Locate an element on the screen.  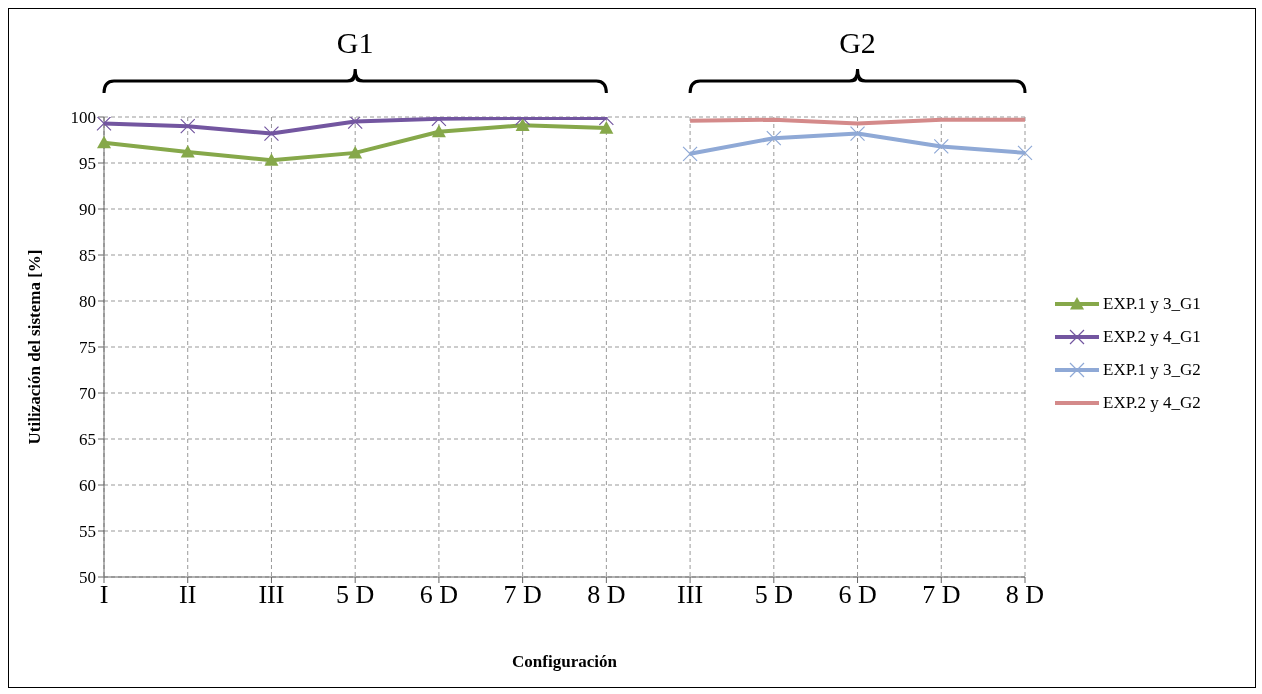
y-tick-label: 75 is located at coordinates (87, 348).